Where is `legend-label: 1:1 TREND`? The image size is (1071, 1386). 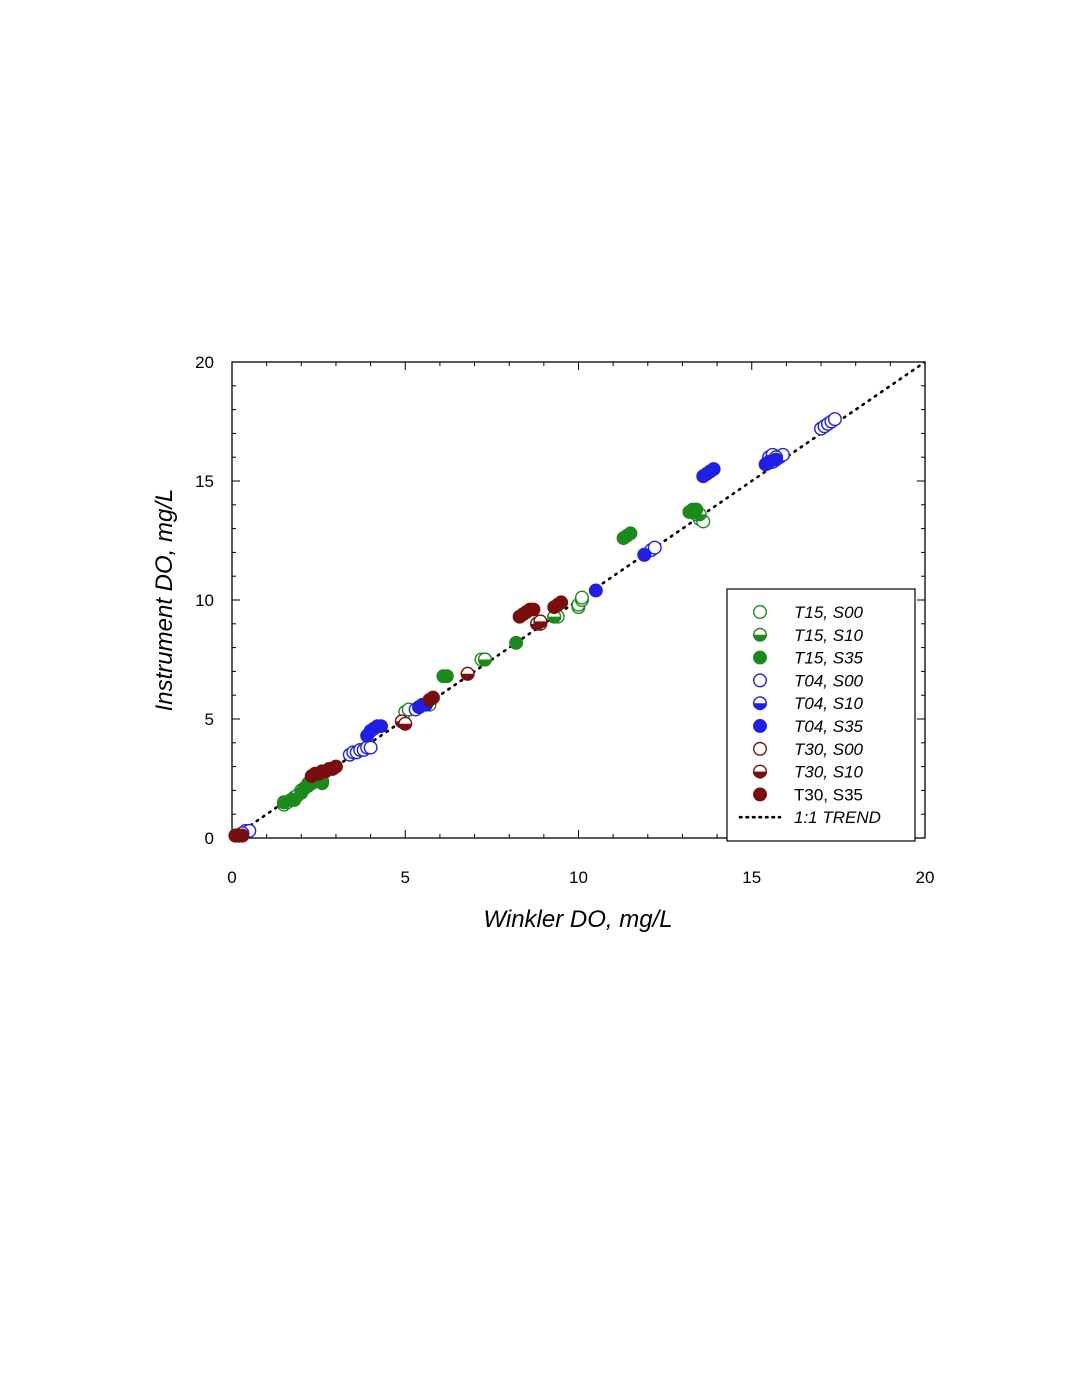 legend-label: 1:1 TREND is located at coordinates (837, 817).